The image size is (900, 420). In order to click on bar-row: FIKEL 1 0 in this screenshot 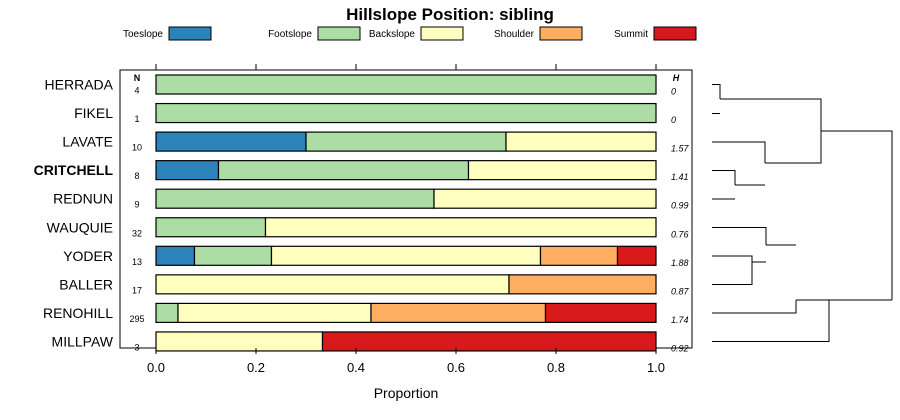, I will do `click(375, 113)`.